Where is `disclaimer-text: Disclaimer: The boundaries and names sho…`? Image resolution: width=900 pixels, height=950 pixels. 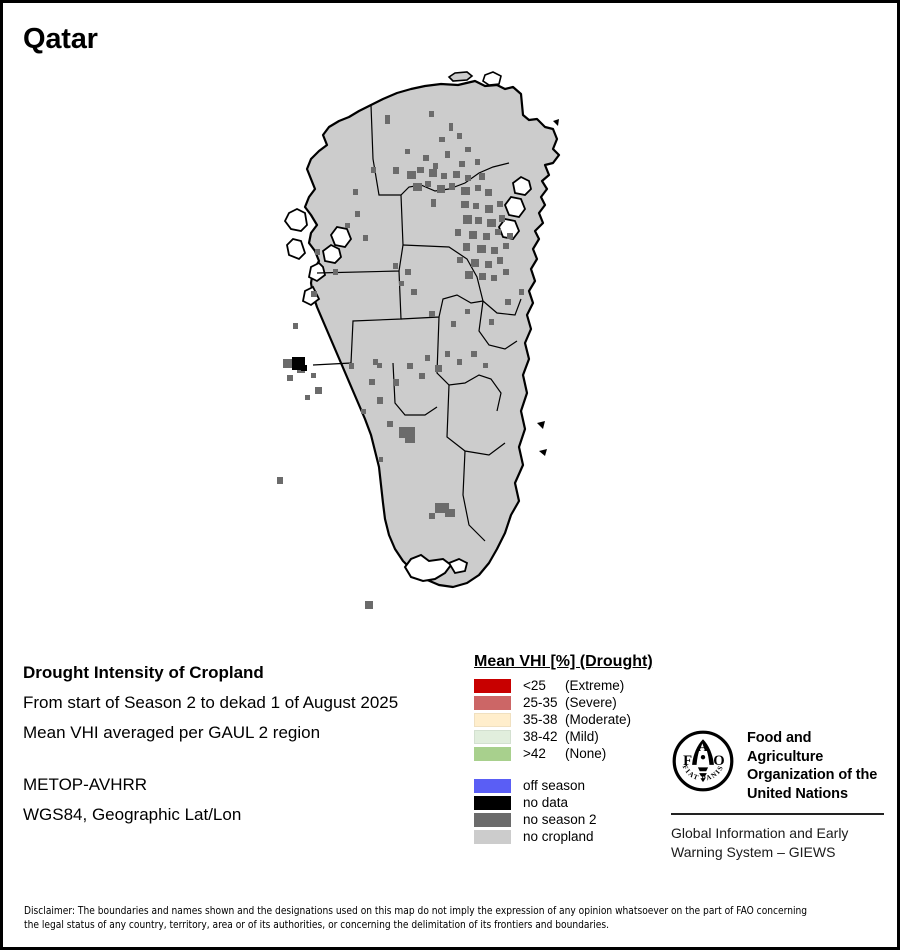
disclaimer-text: Disclaimer: The boundaries and names sho… is located at coordinates (416, 917).